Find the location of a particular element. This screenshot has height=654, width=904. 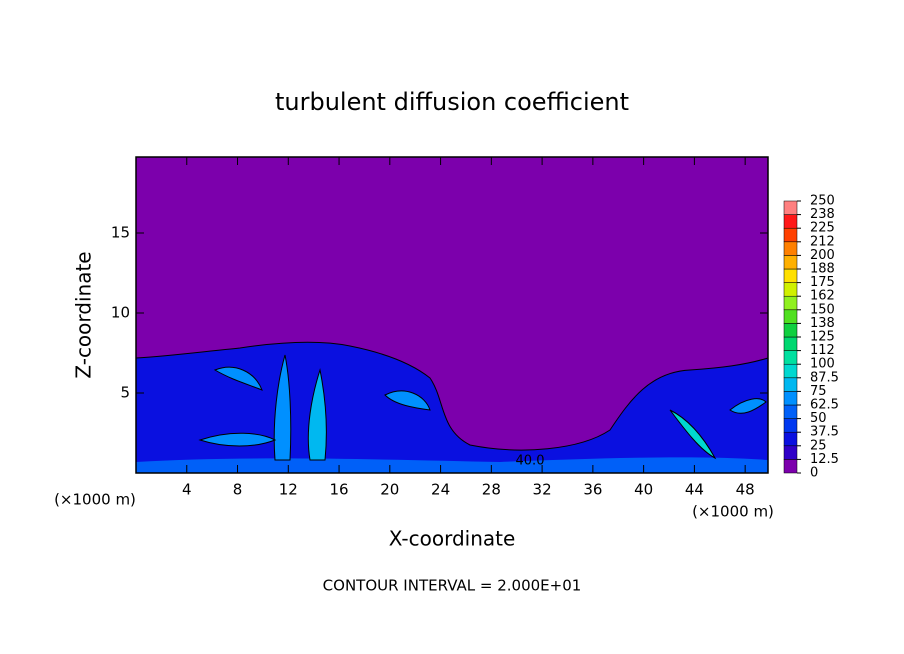

colorbar-label: 250 is located at coordinates (822, 201).